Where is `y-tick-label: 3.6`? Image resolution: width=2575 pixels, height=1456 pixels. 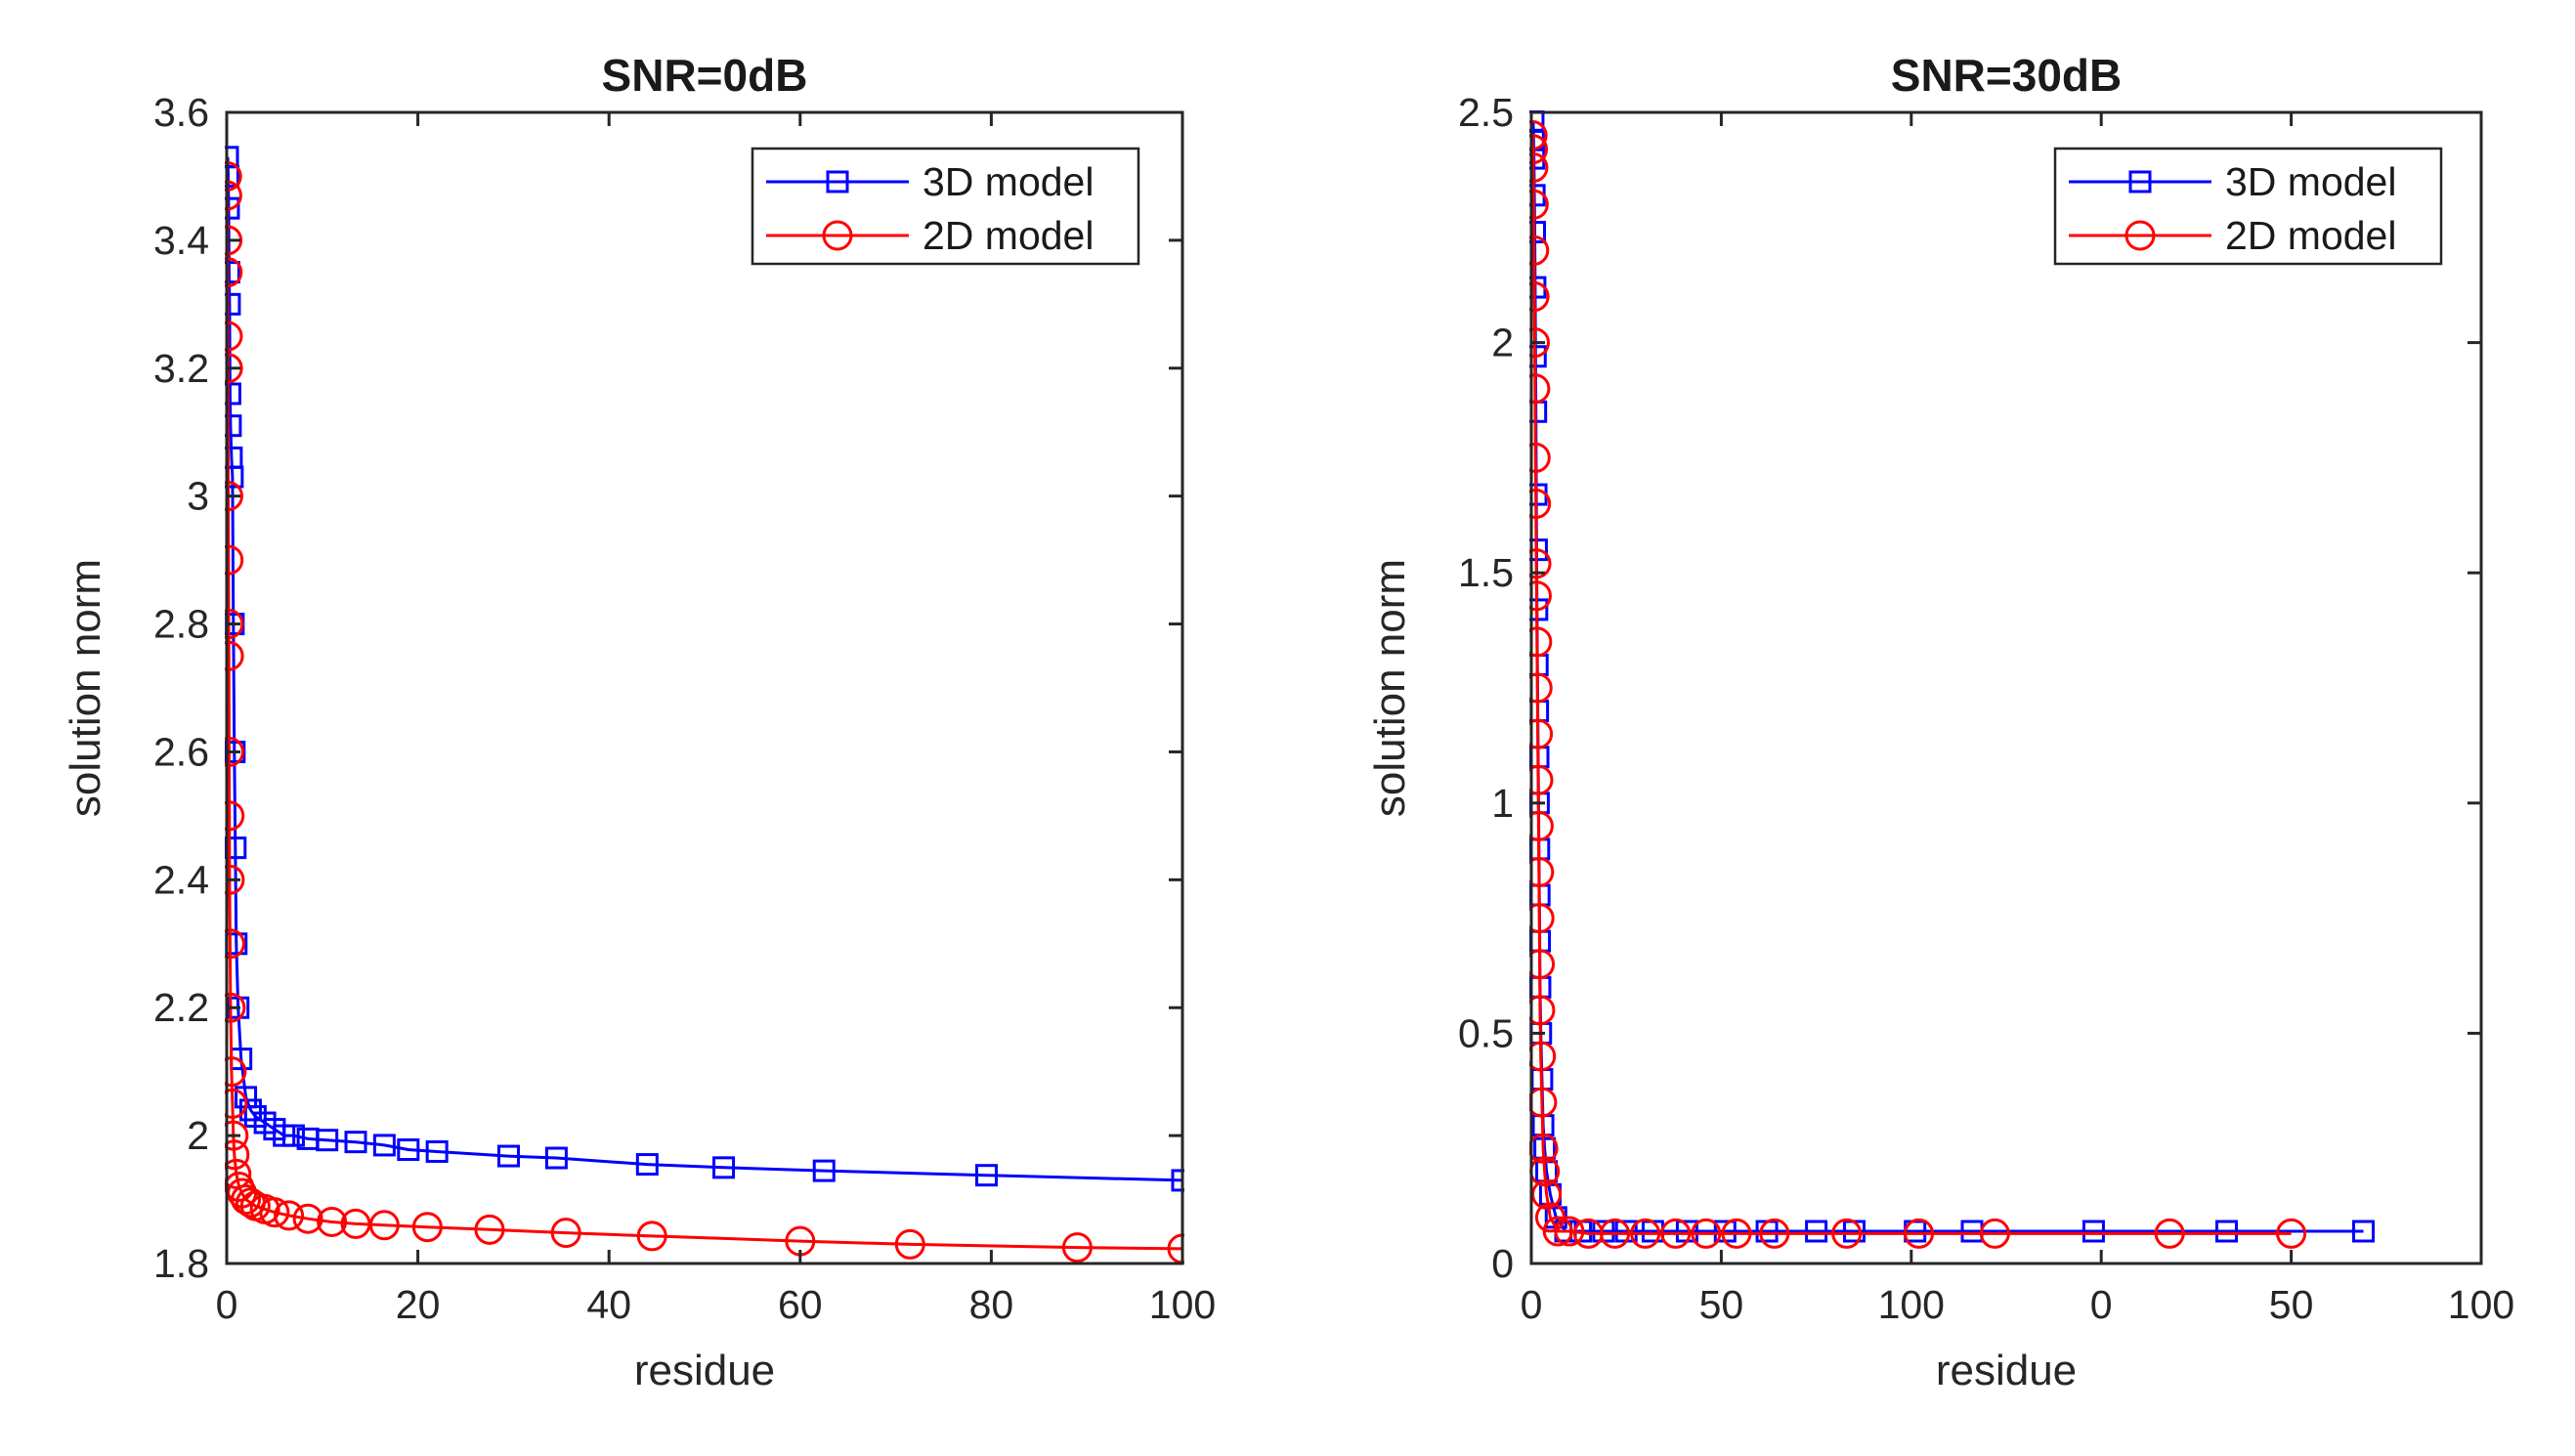 y-tick-label: 3.6 is located at coordinates (181, 112).